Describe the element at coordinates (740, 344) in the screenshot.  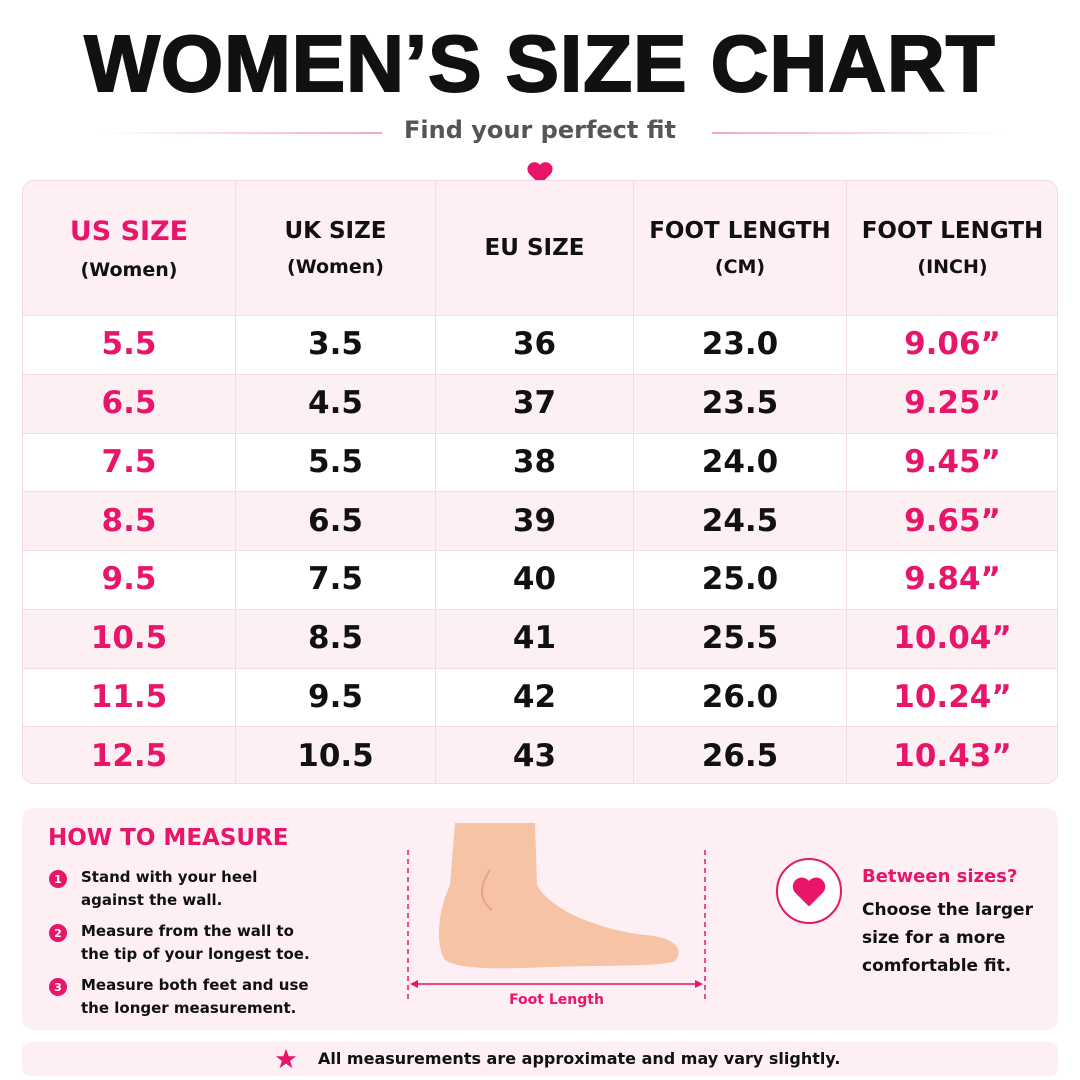
I see `table-cell: 23.0` at that location.